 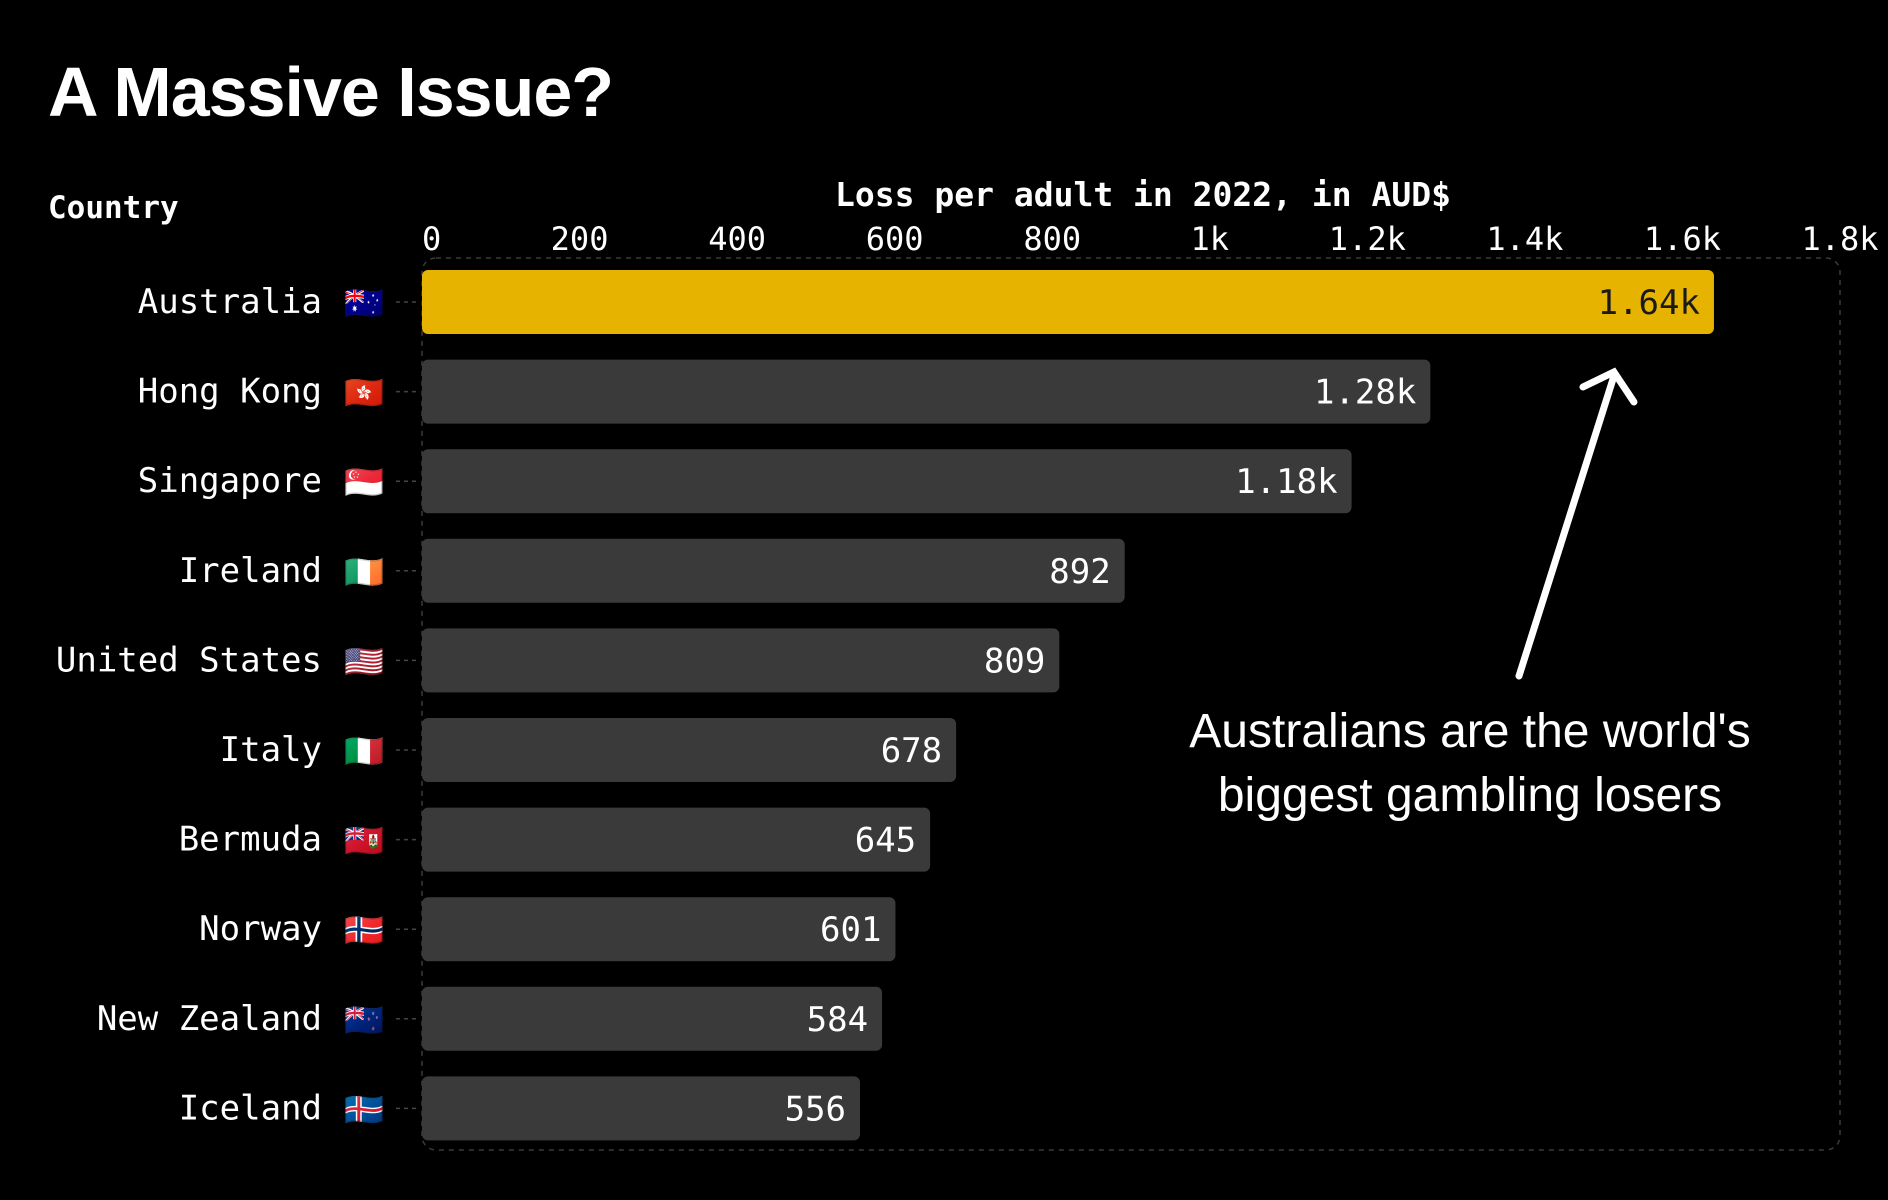 What do you see at coordinates (364, 841) in the screenshot?
I see `country-flag: 🇧🇲` at bounding box center [364, 841].